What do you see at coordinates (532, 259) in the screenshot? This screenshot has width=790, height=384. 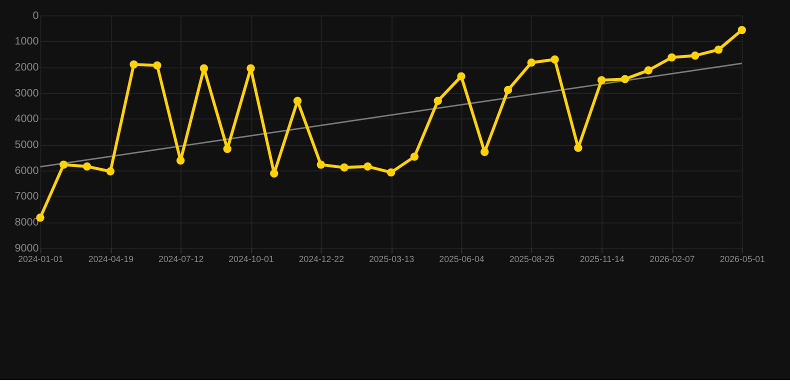 I see `x-tick-label: 2025-08-25` at bounding box center [532, 259].